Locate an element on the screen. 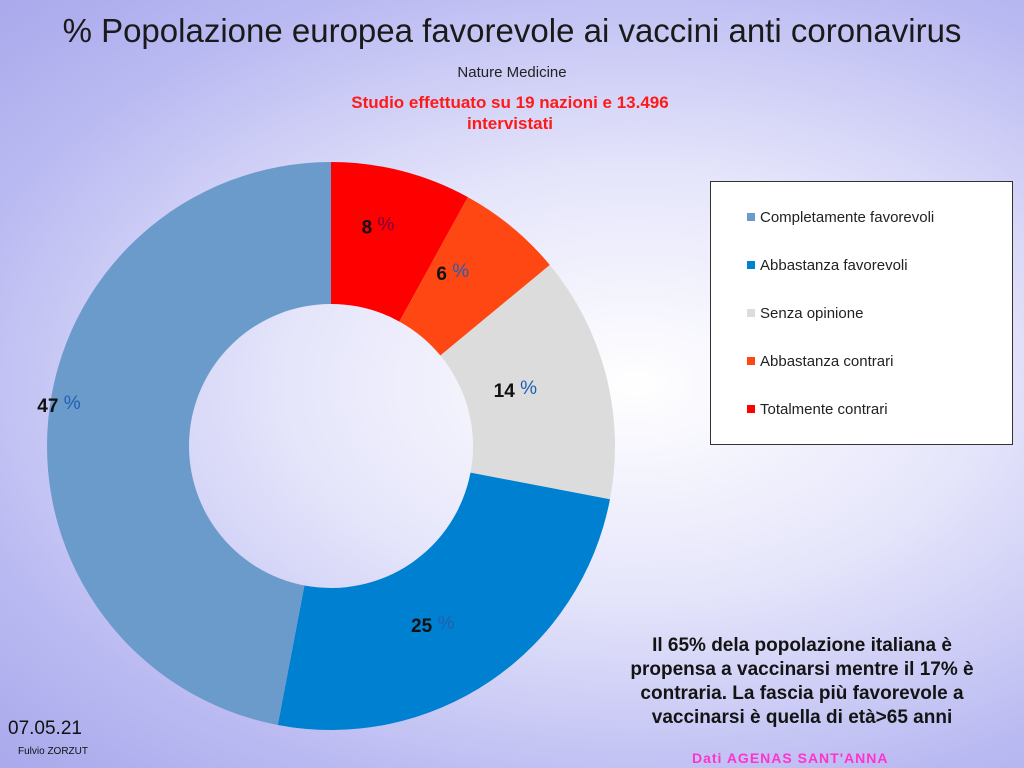 The image size is (1024, 768). legend-label: Completamente favorevoli is located at coordinates (847, 217).